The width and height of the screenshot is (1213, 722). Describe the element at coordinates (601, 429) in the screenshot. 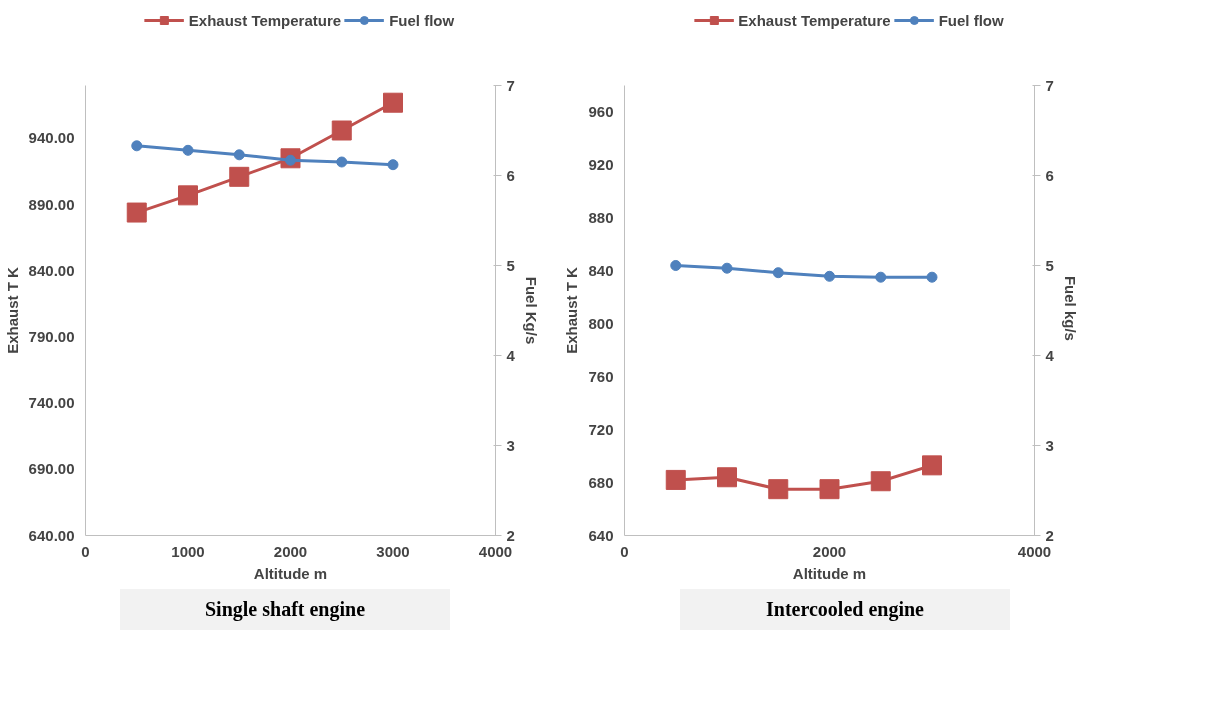

I see `y-tick-label: 720` at that location.